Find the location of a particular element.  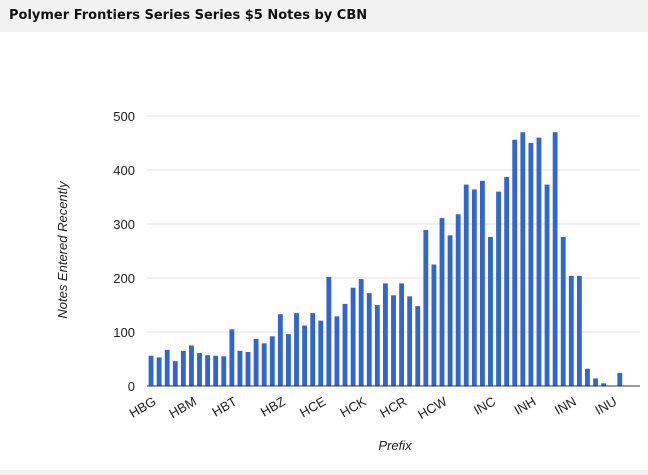

x-tick-label: HCK is located at coordinates (353, 406).